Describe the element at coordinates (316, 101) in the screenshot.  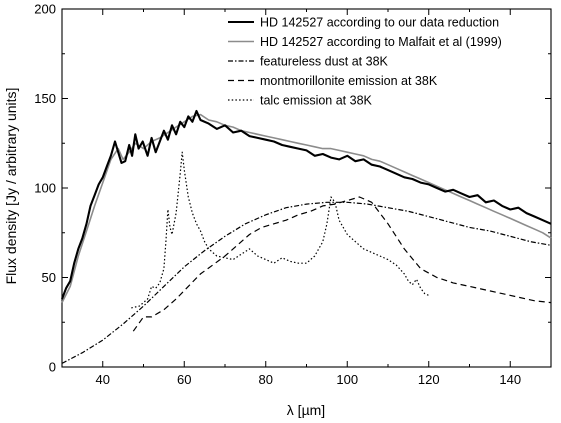
I see `legend-entry-label: talc emission at 38K` at that location.